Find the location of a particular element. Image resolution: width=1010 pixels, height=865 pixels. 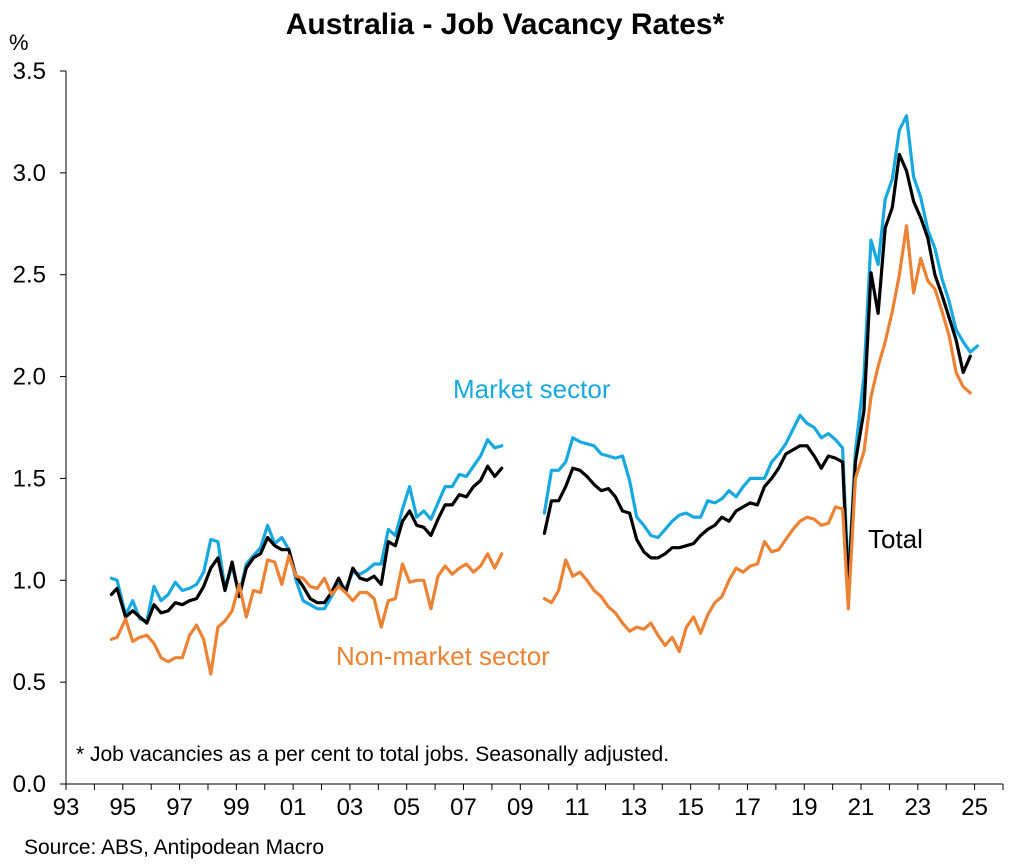

y-tick-label: 2.5 is located at coordinates (29, 275).